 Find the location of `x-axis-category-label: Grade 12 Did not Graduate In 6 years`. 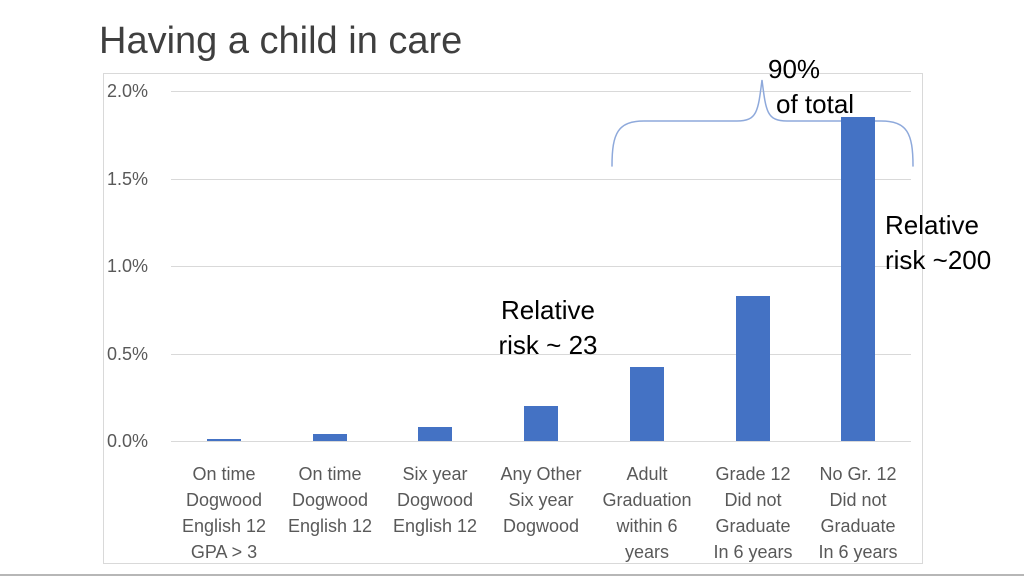

x-axis-category-label: Grade 12 Did not Graduate In 6 years is located at coordinates (753, 513).